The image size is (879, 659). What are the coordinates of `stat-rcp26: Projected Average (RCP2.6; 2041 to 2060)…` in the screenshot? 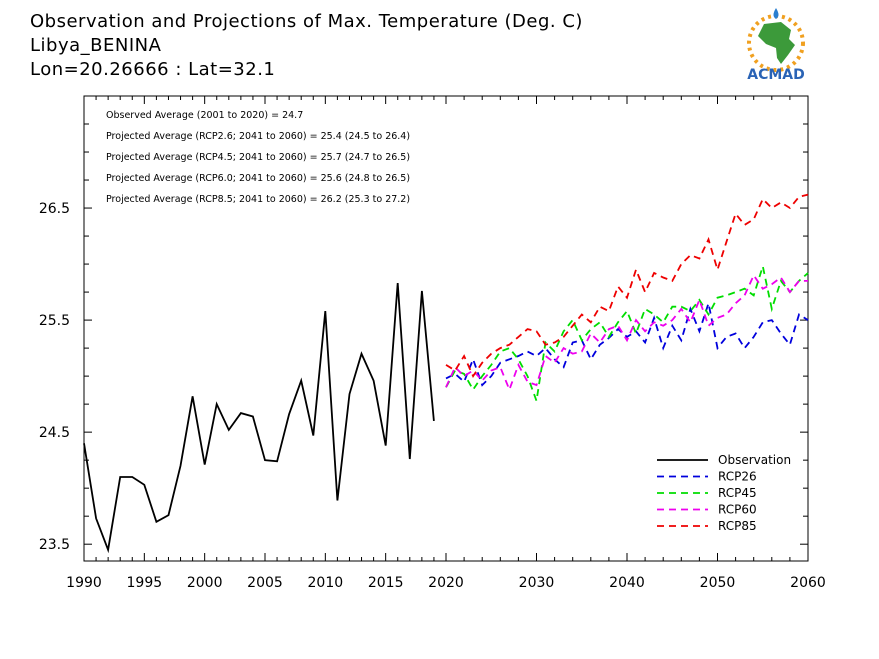 It's located at (258, 136).